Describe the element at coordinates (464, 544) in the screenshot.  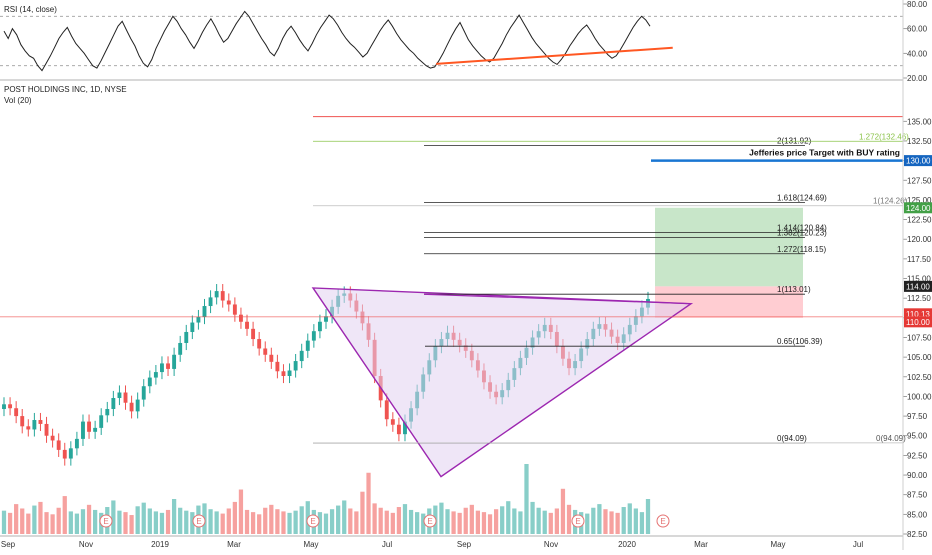
I see `time-tick-label: Sep` at that location.